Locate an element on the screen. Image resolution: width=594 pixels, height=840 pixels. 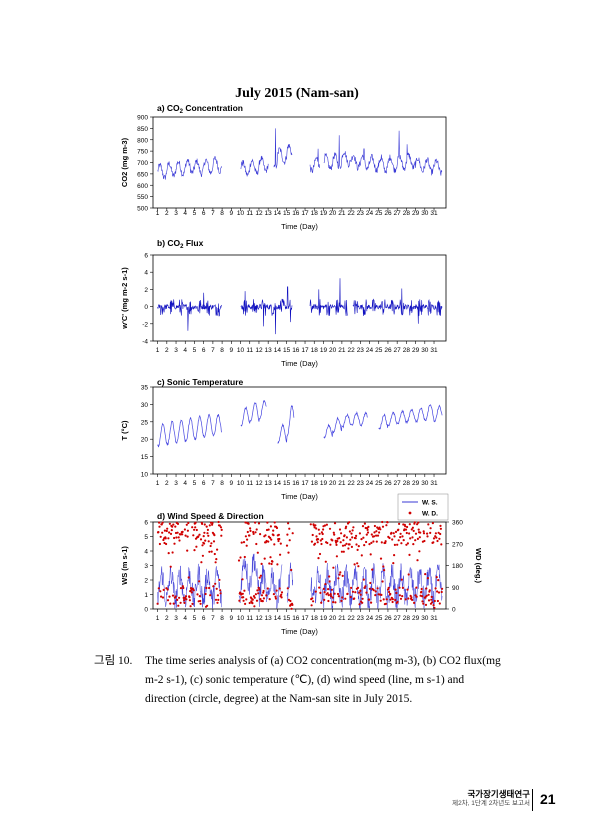
x-tick-label: 5 is located at coordinates (195, 483).